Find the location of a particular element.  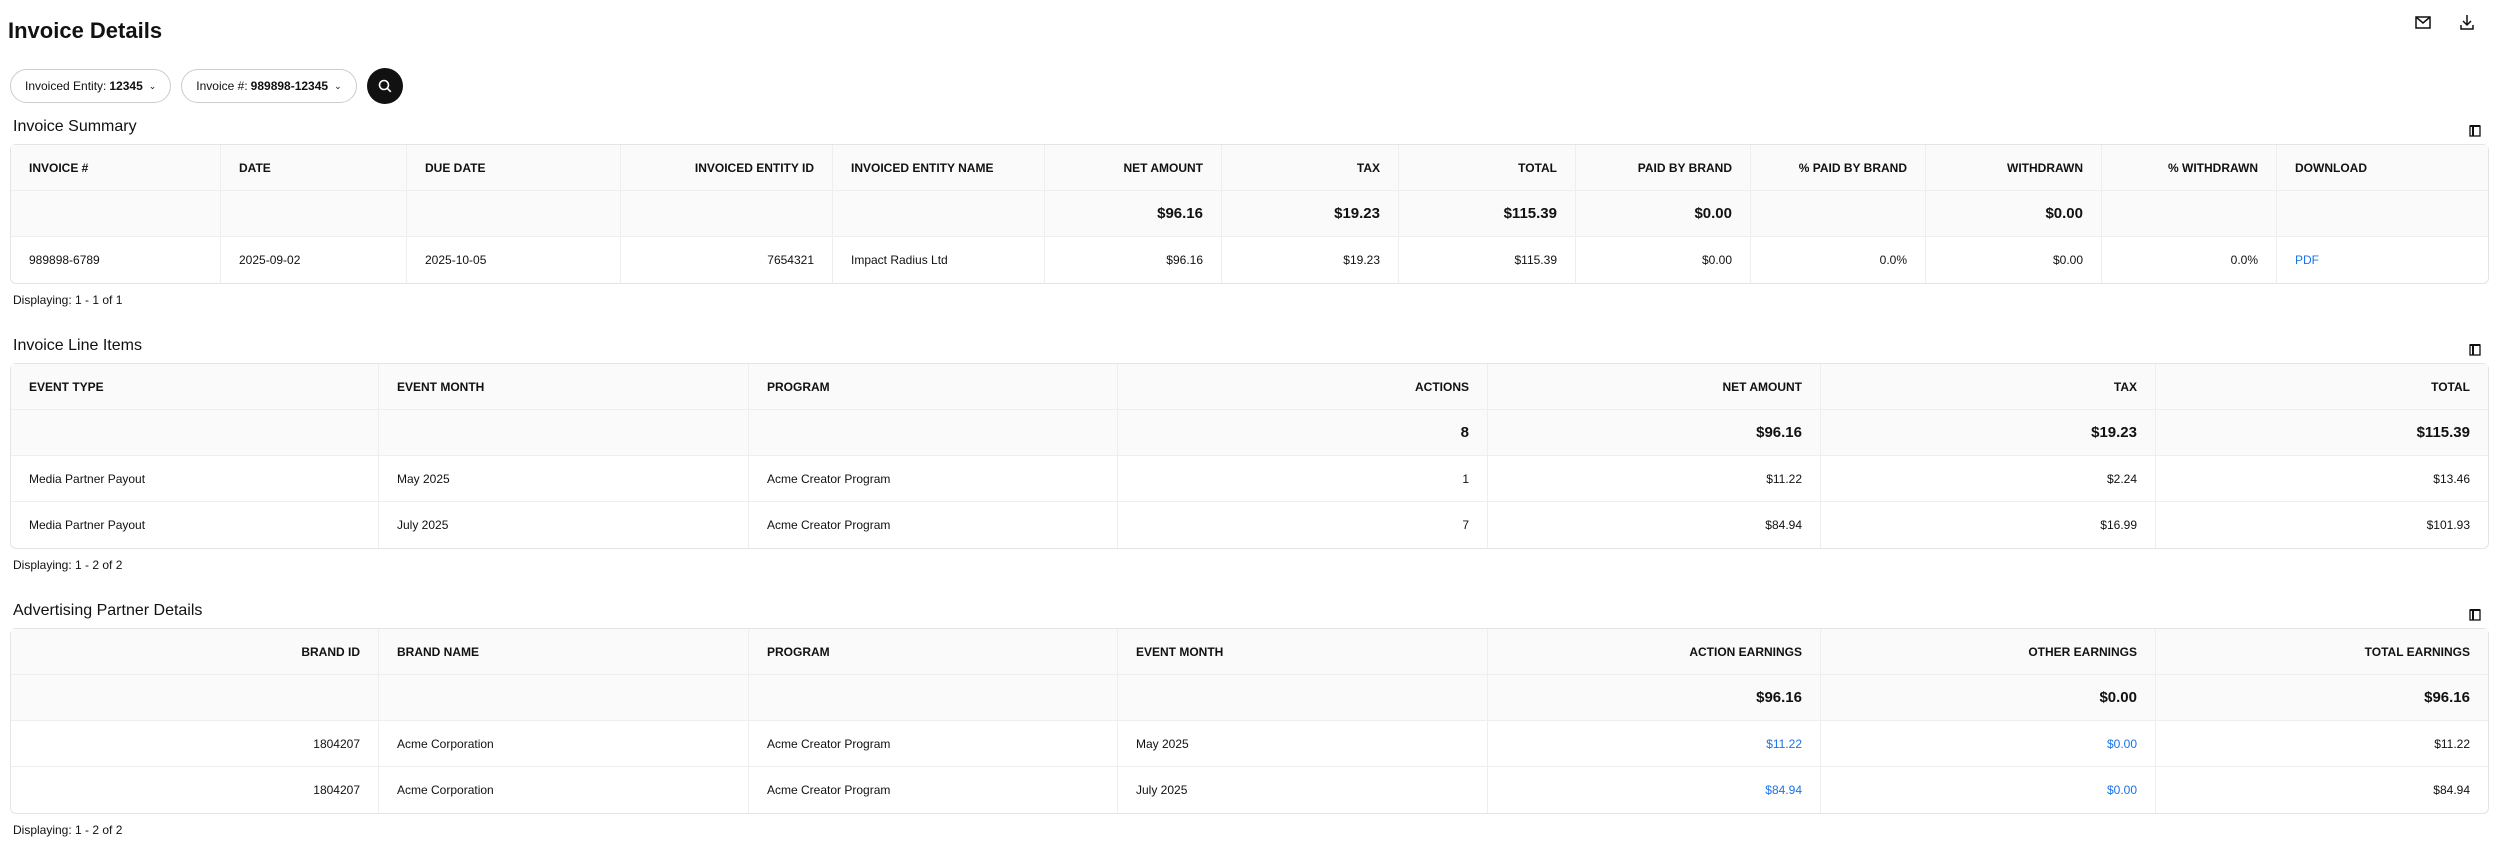

link-cell: $84.94 is located at coordinates (1654, 790).